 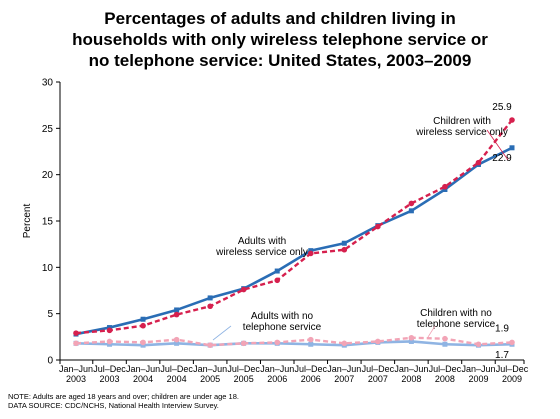 I want to click on series-line-children-no-phone, so click(x=294, y=341).